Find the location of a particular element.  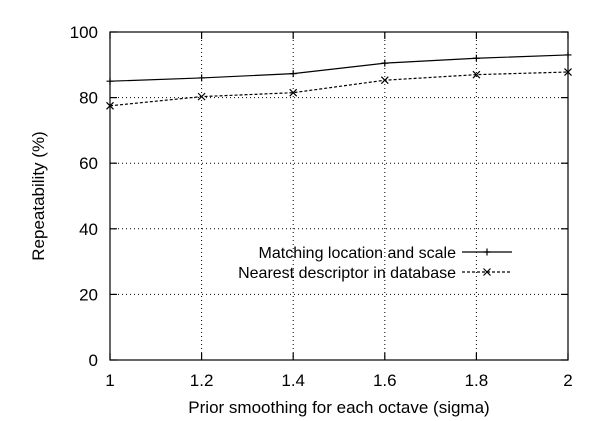

x-tick-label: 1.4 is located at coordinates (293, 380).